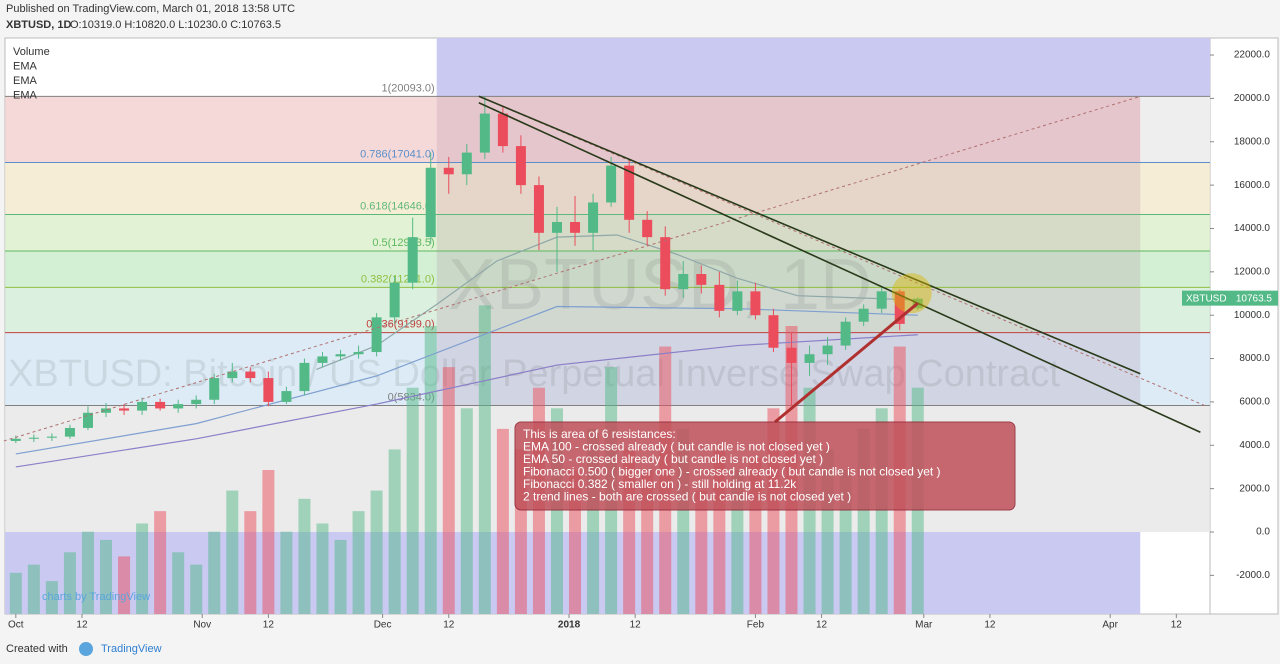 The width and height of the screenshot is (1280, 664). Describe the element at coordinates (1252, 228) in the screenshot. I see `y-tick-label: 14000.0` at that location.